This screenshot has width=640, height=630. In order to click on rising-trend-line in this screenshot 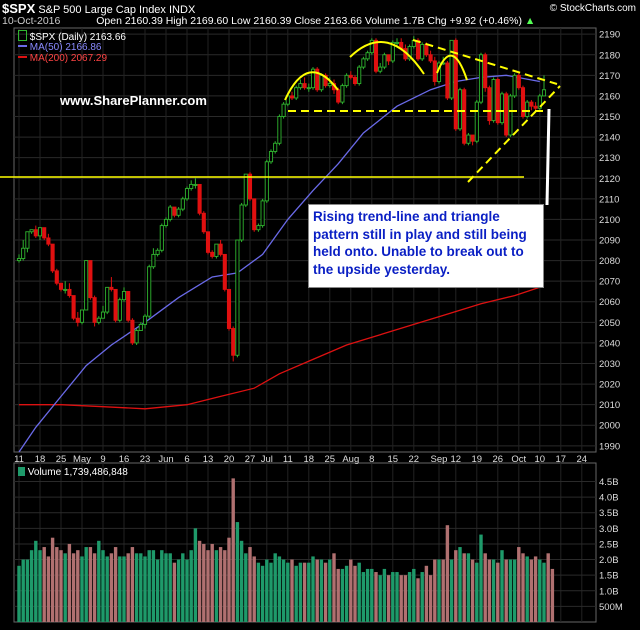, I will do `click(514, 134)`.